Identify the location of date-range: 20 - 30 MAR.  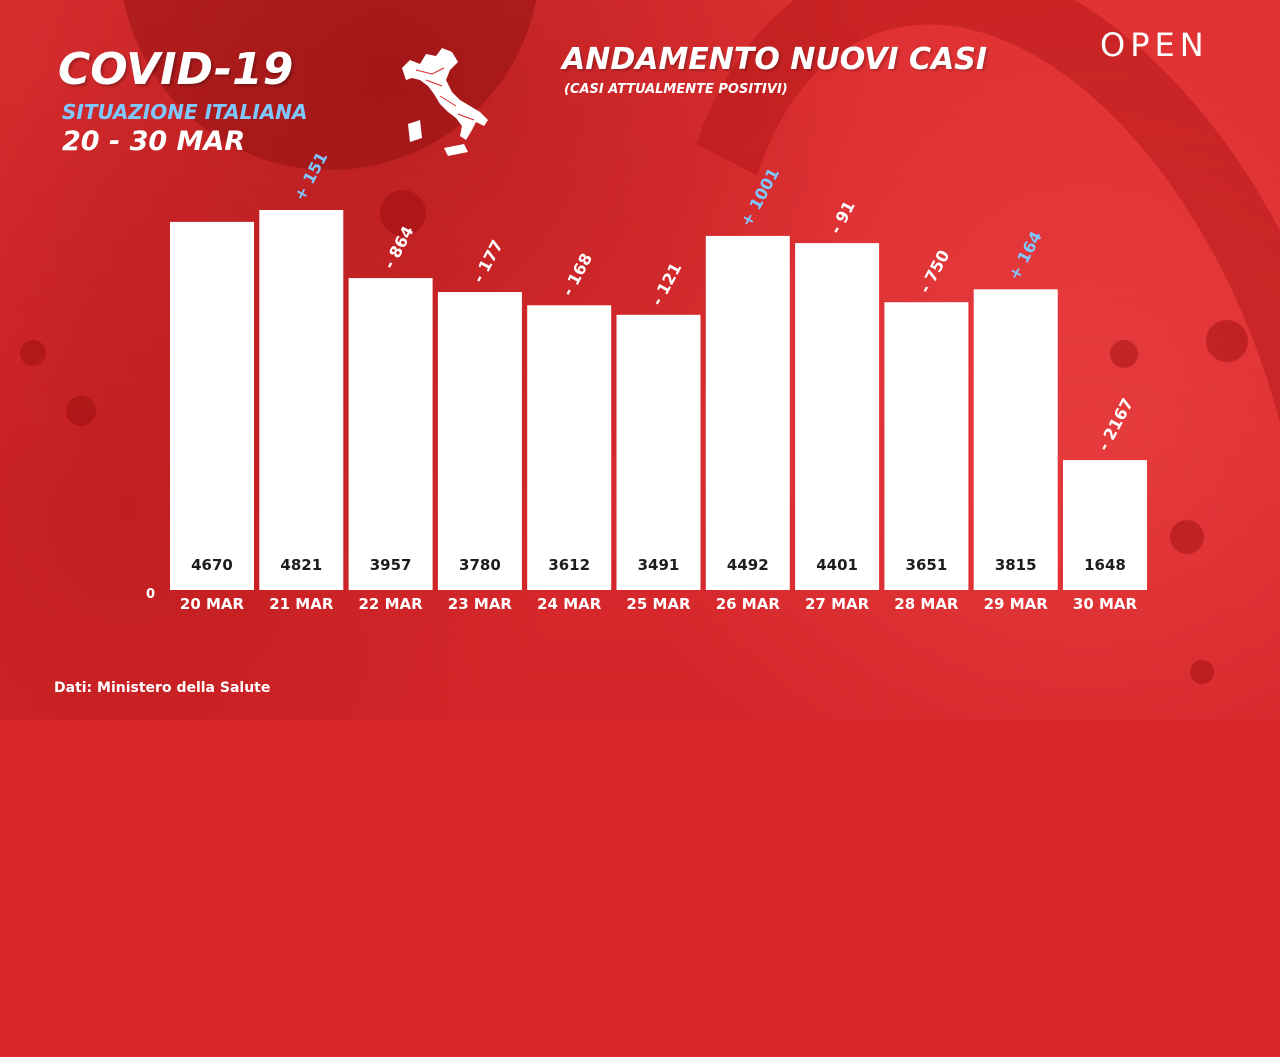
(154, 141).